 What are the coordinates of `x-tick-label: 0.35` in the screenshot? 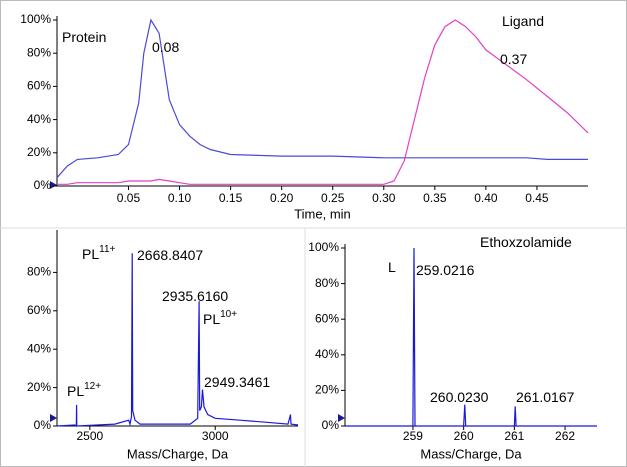 It's located at (435, 198).